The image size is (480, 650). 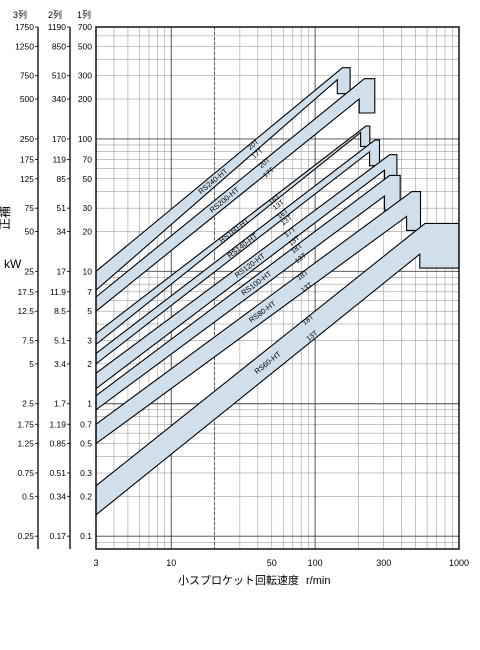 What do you see at coordinates (88, 271) in the screenshot?
I see `y-tick-label-c1: 10` at bounding box center [88, 271].